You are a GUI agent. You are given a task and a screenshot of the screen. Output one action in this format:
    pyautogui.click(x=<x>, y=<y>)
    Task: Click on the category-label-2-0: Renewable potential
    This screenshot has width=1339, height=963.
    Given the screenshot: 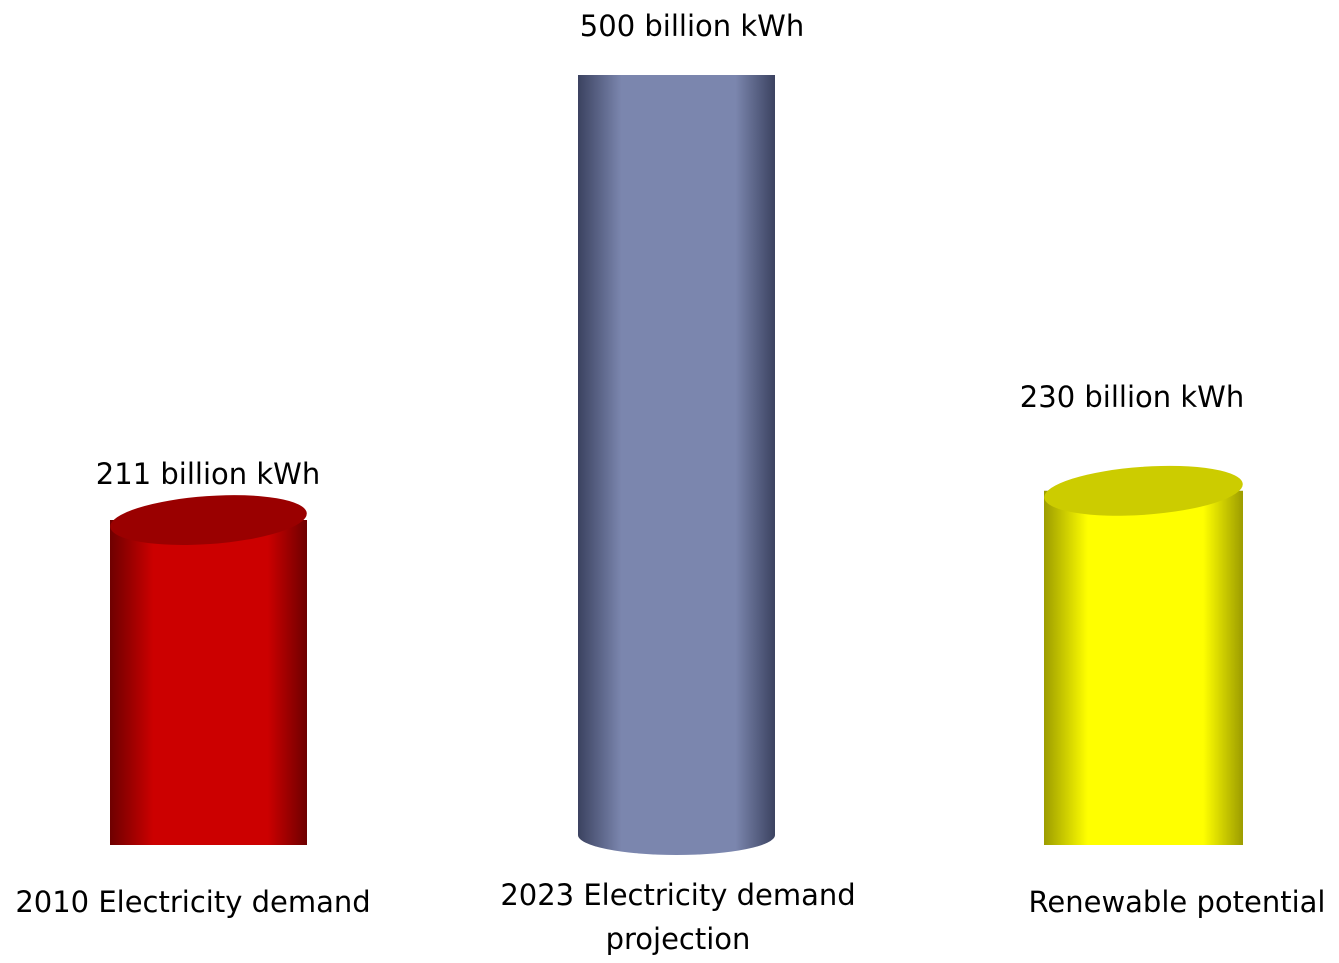 What is the action you would take?
    pyautogui.click(x=1177, y=902)
    